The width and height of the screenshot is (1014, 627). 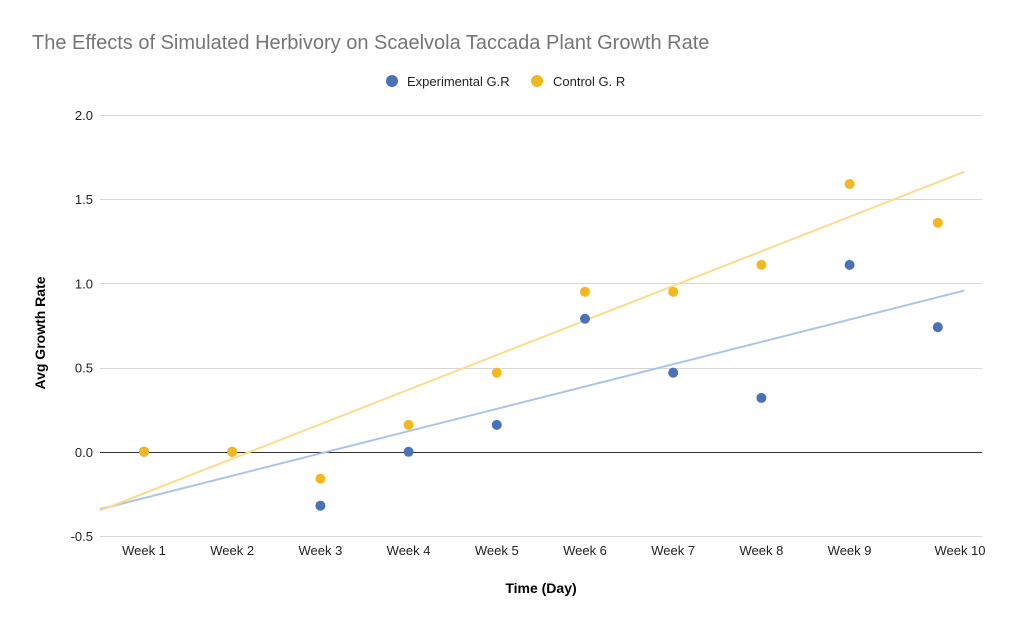 What do you see at coordinates (84, 283) in the screenshot?
I see `y-tick-label: 1.0` at bounding box center [84, 283].